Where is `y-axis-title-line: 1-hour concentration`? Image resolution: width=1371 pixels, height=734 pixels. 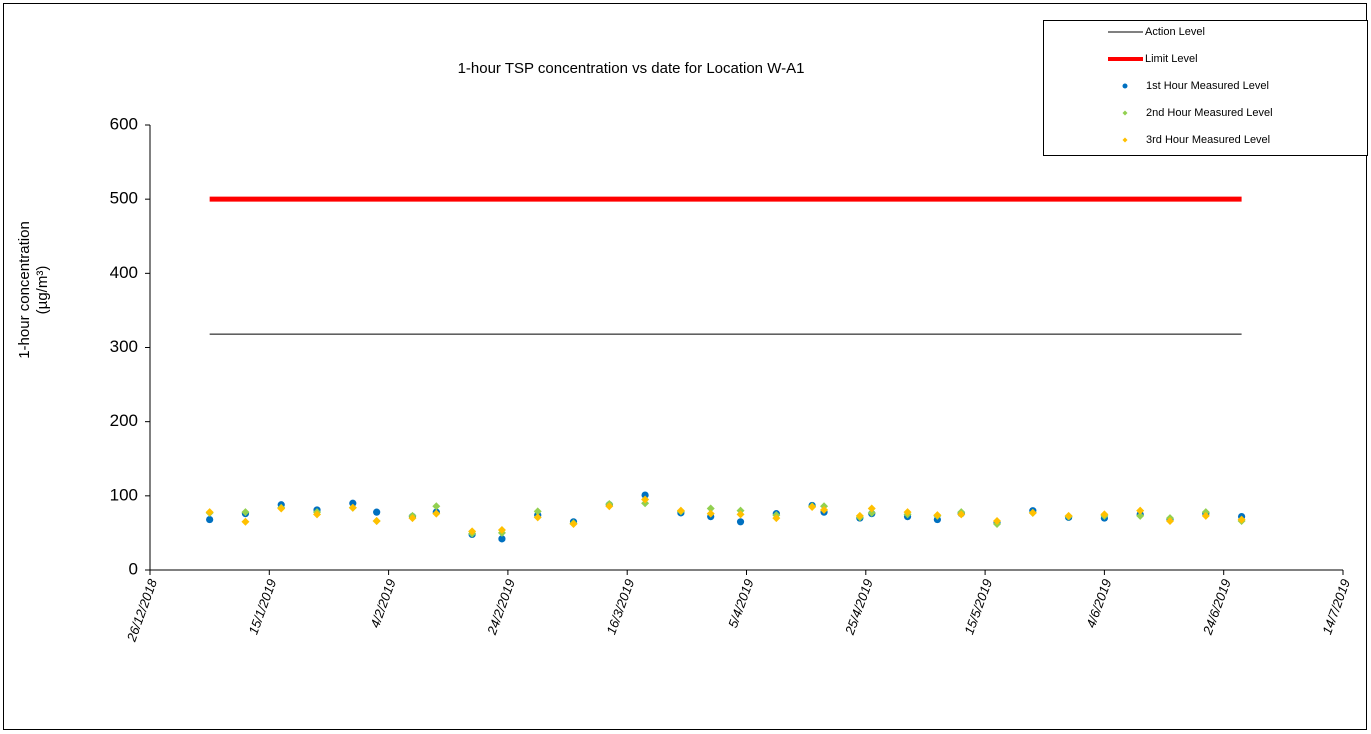 y-axis-title-line: 1-hour concentration is located at coordinates (24, 290).